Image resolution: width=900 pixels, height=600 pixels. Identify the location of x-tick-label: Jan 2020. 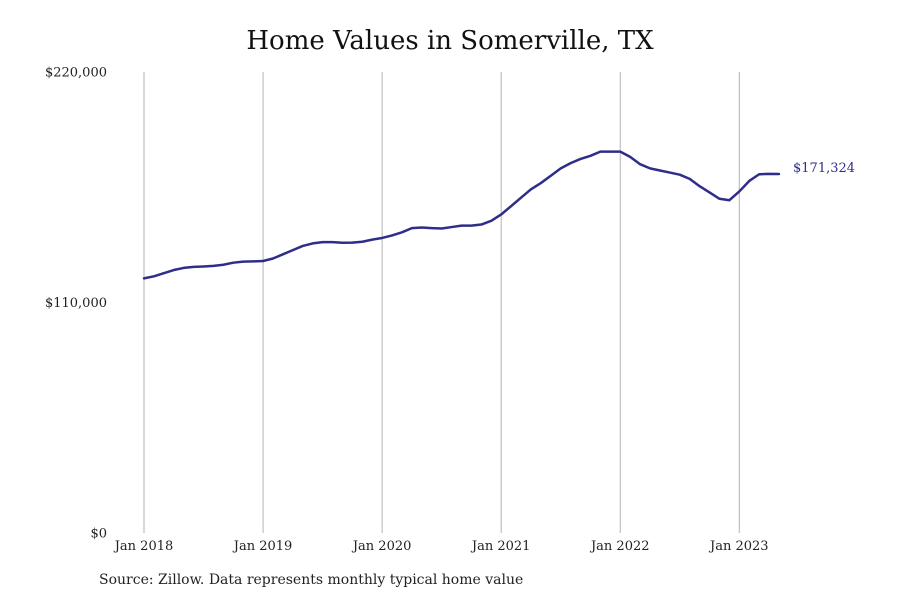
(381, 546).